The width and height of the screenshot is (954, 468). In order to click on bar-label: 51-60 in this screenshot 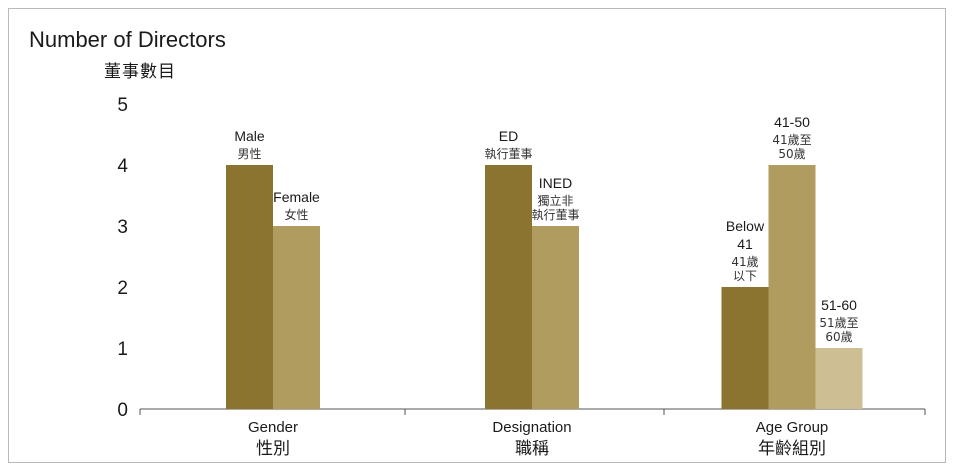, I will do `click(839, 305)`.